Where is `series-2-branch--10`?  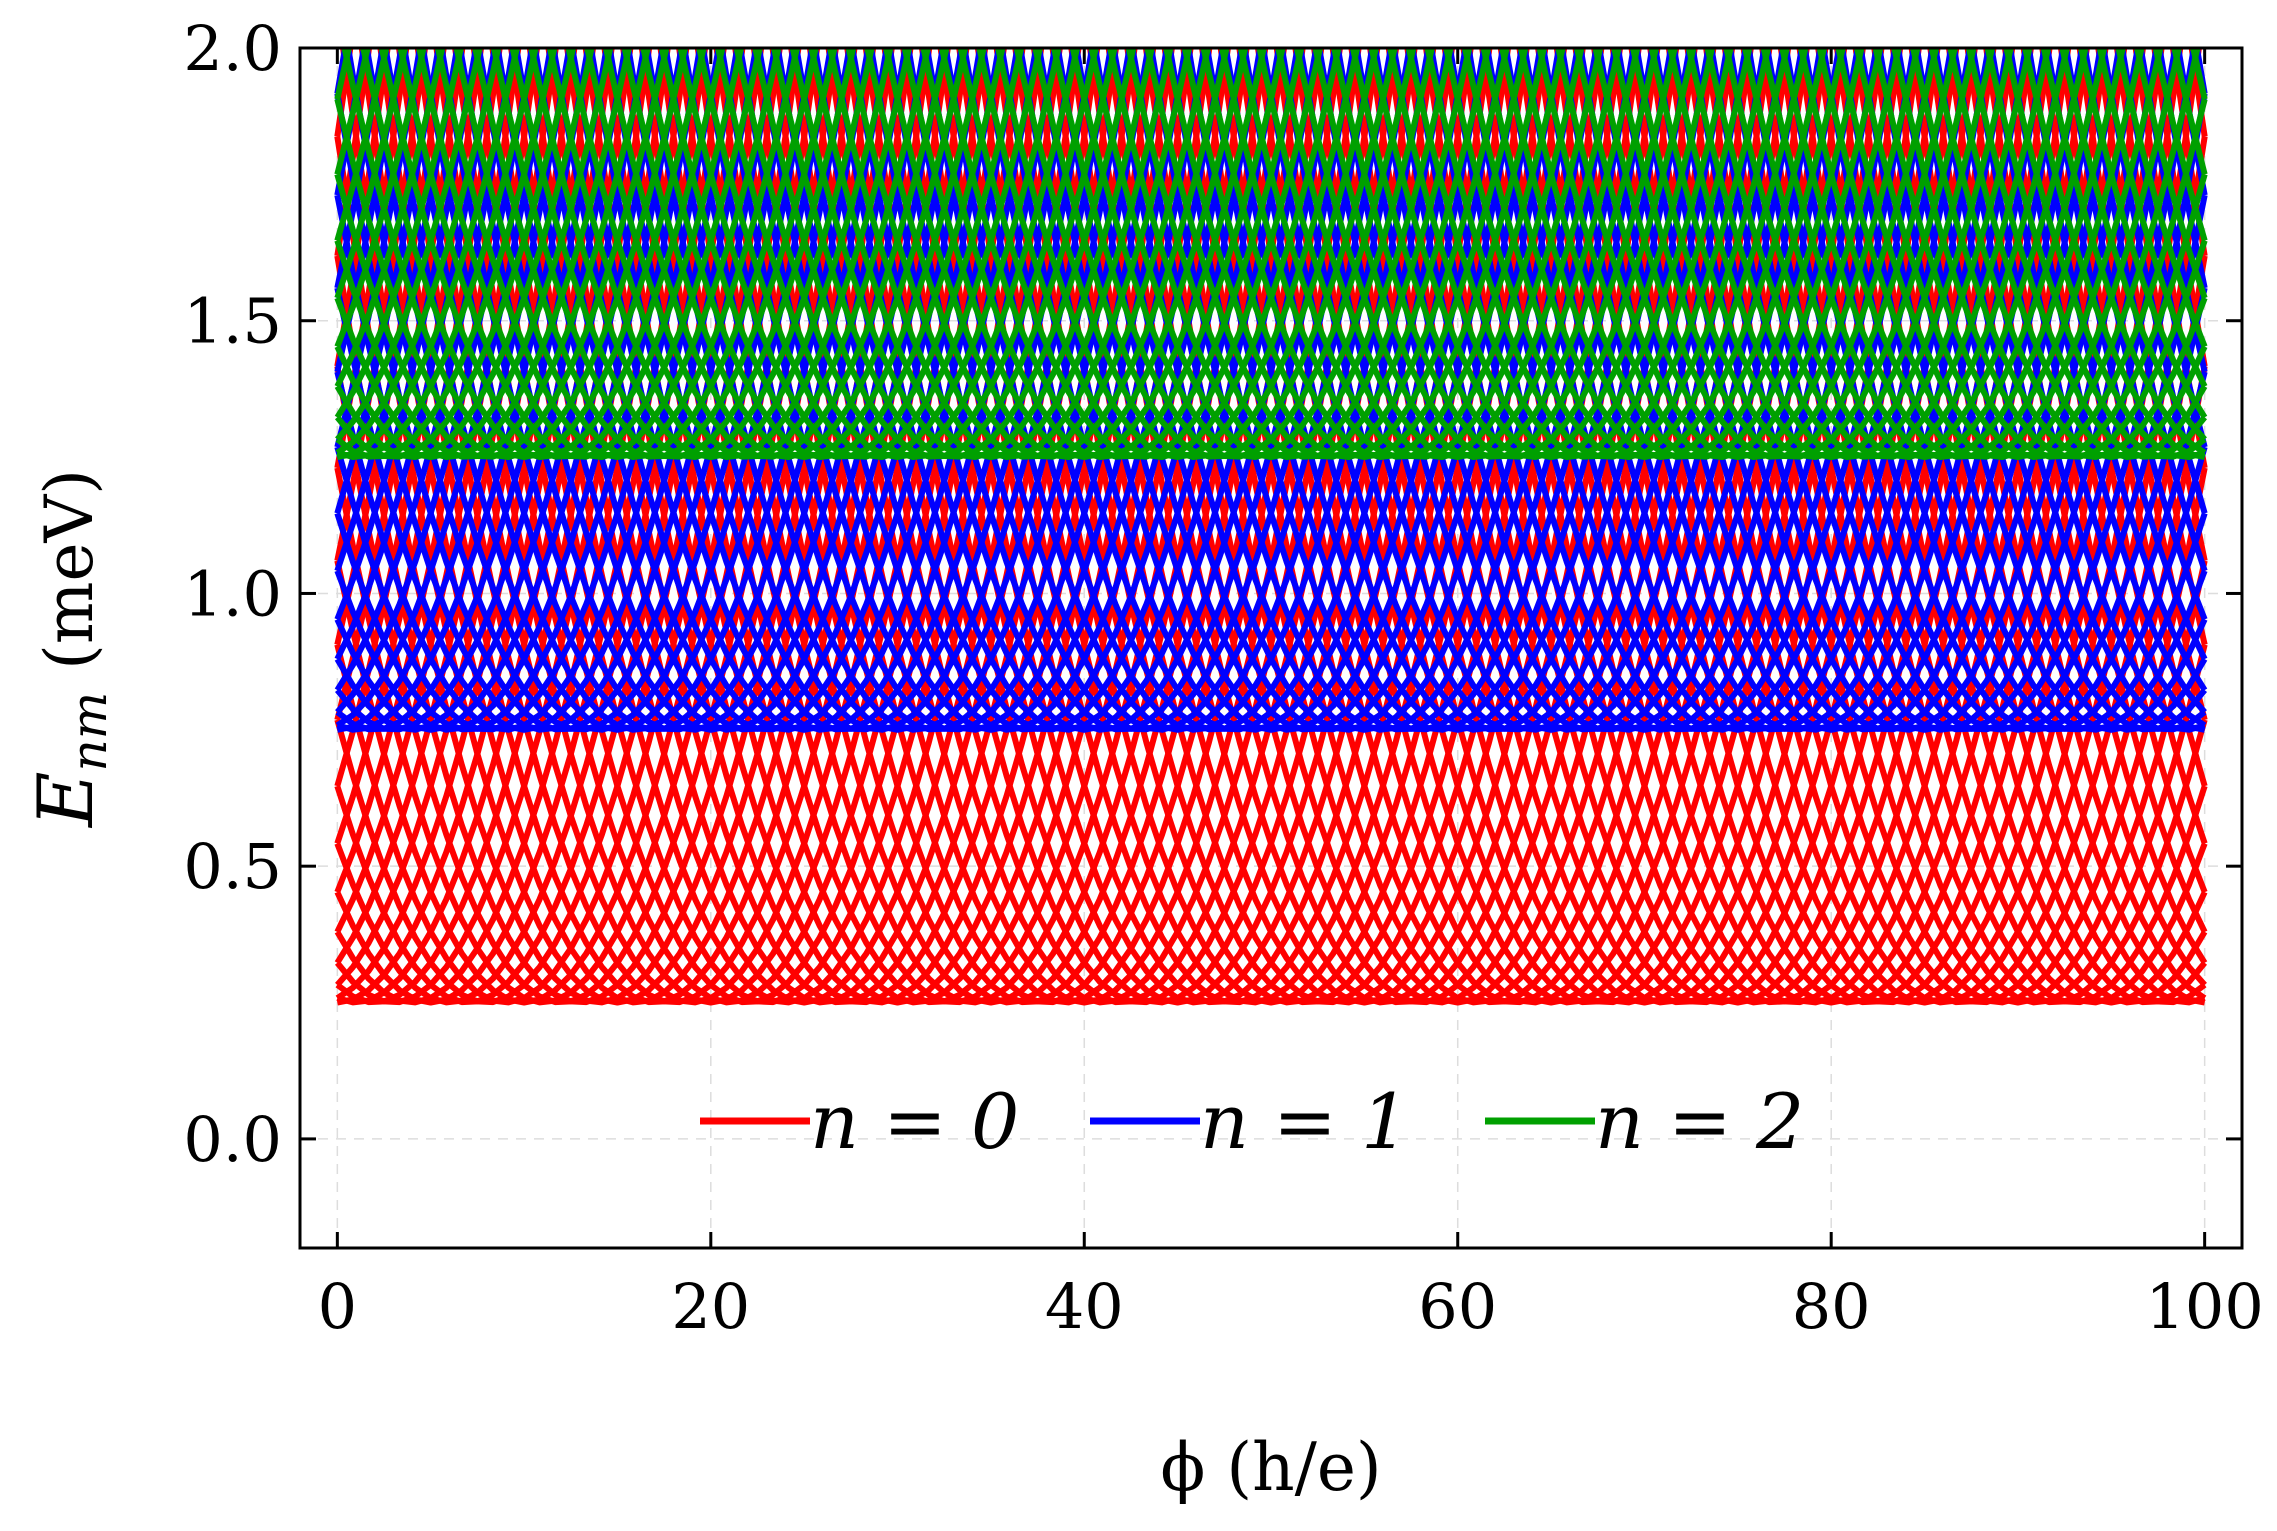 series-2-branch--10 is located at coordinates (345, 7).